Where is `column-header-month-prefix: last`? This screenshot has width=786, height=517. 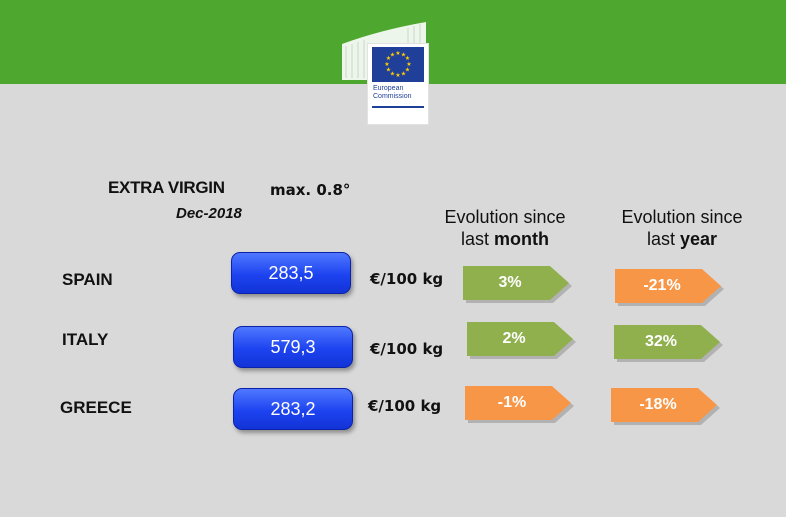
column-header-month-prefix: last is located at coordinates (478, 239).